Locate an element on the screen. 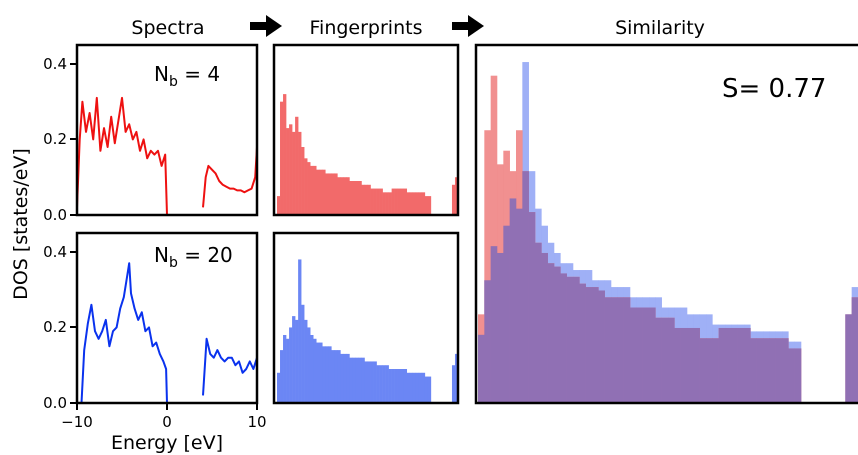  spectra-top-frame is located at coordinates (167, 130).